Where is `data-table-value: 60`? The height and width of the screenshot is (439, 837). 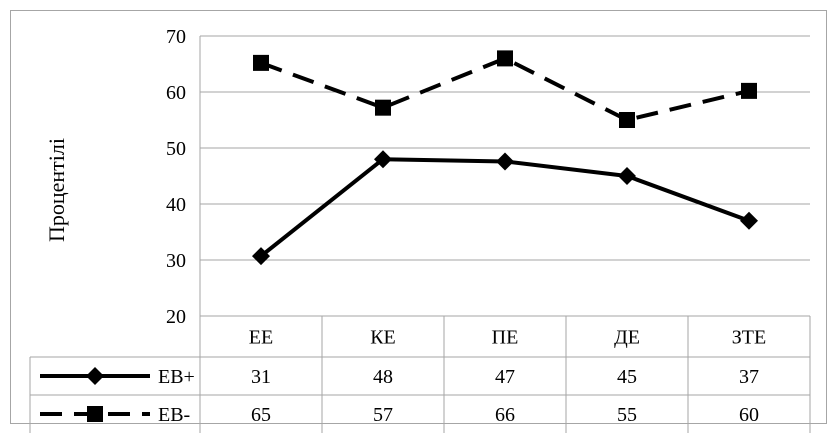
data-table-value: 60 is located at coordinates (749, 415).